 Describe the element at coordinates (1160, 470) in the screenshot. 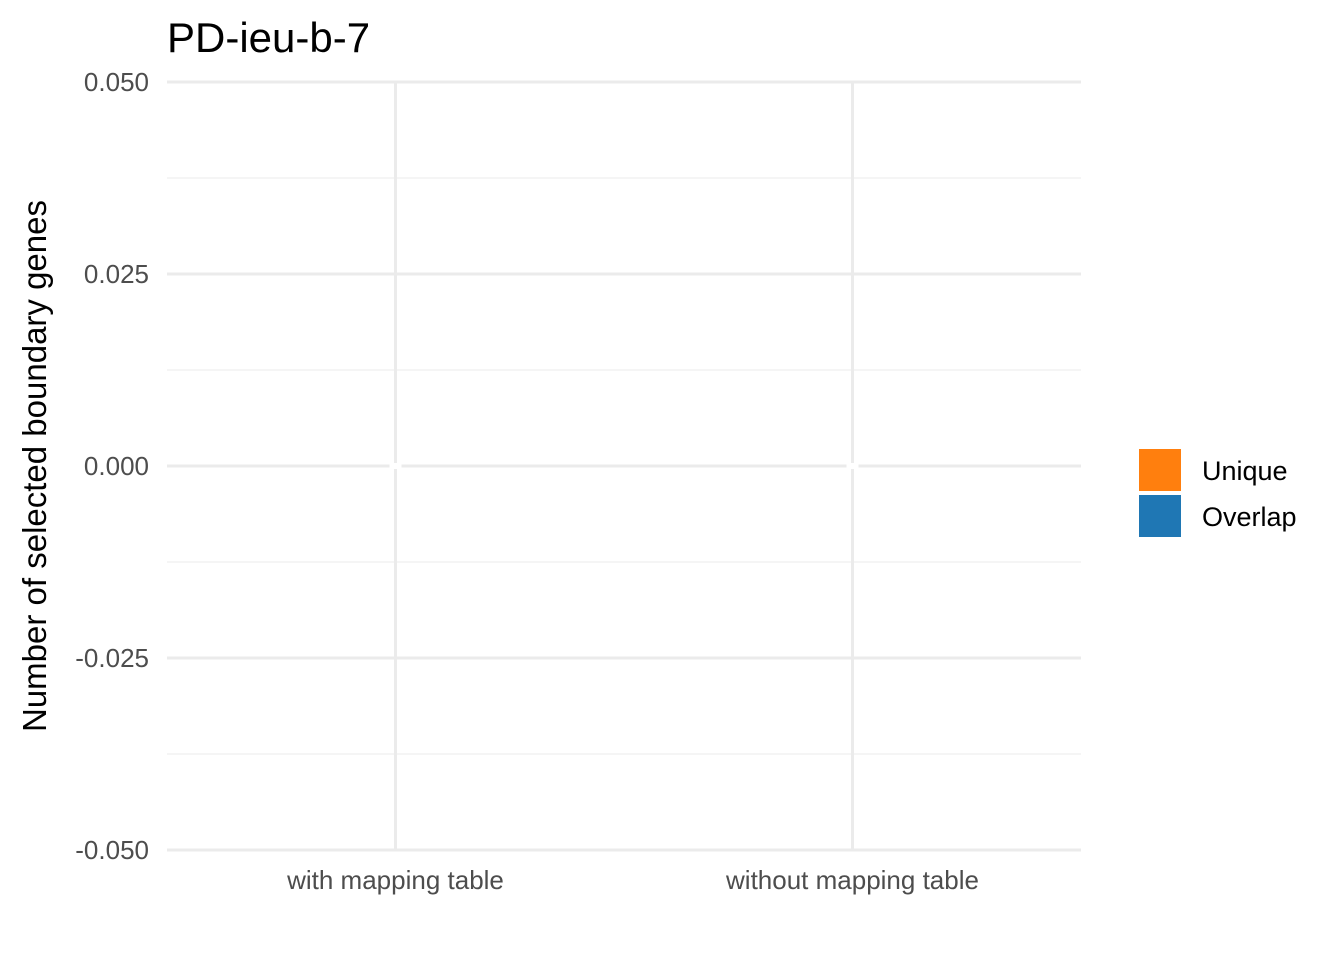

I see `legend-key-unique` at that location.